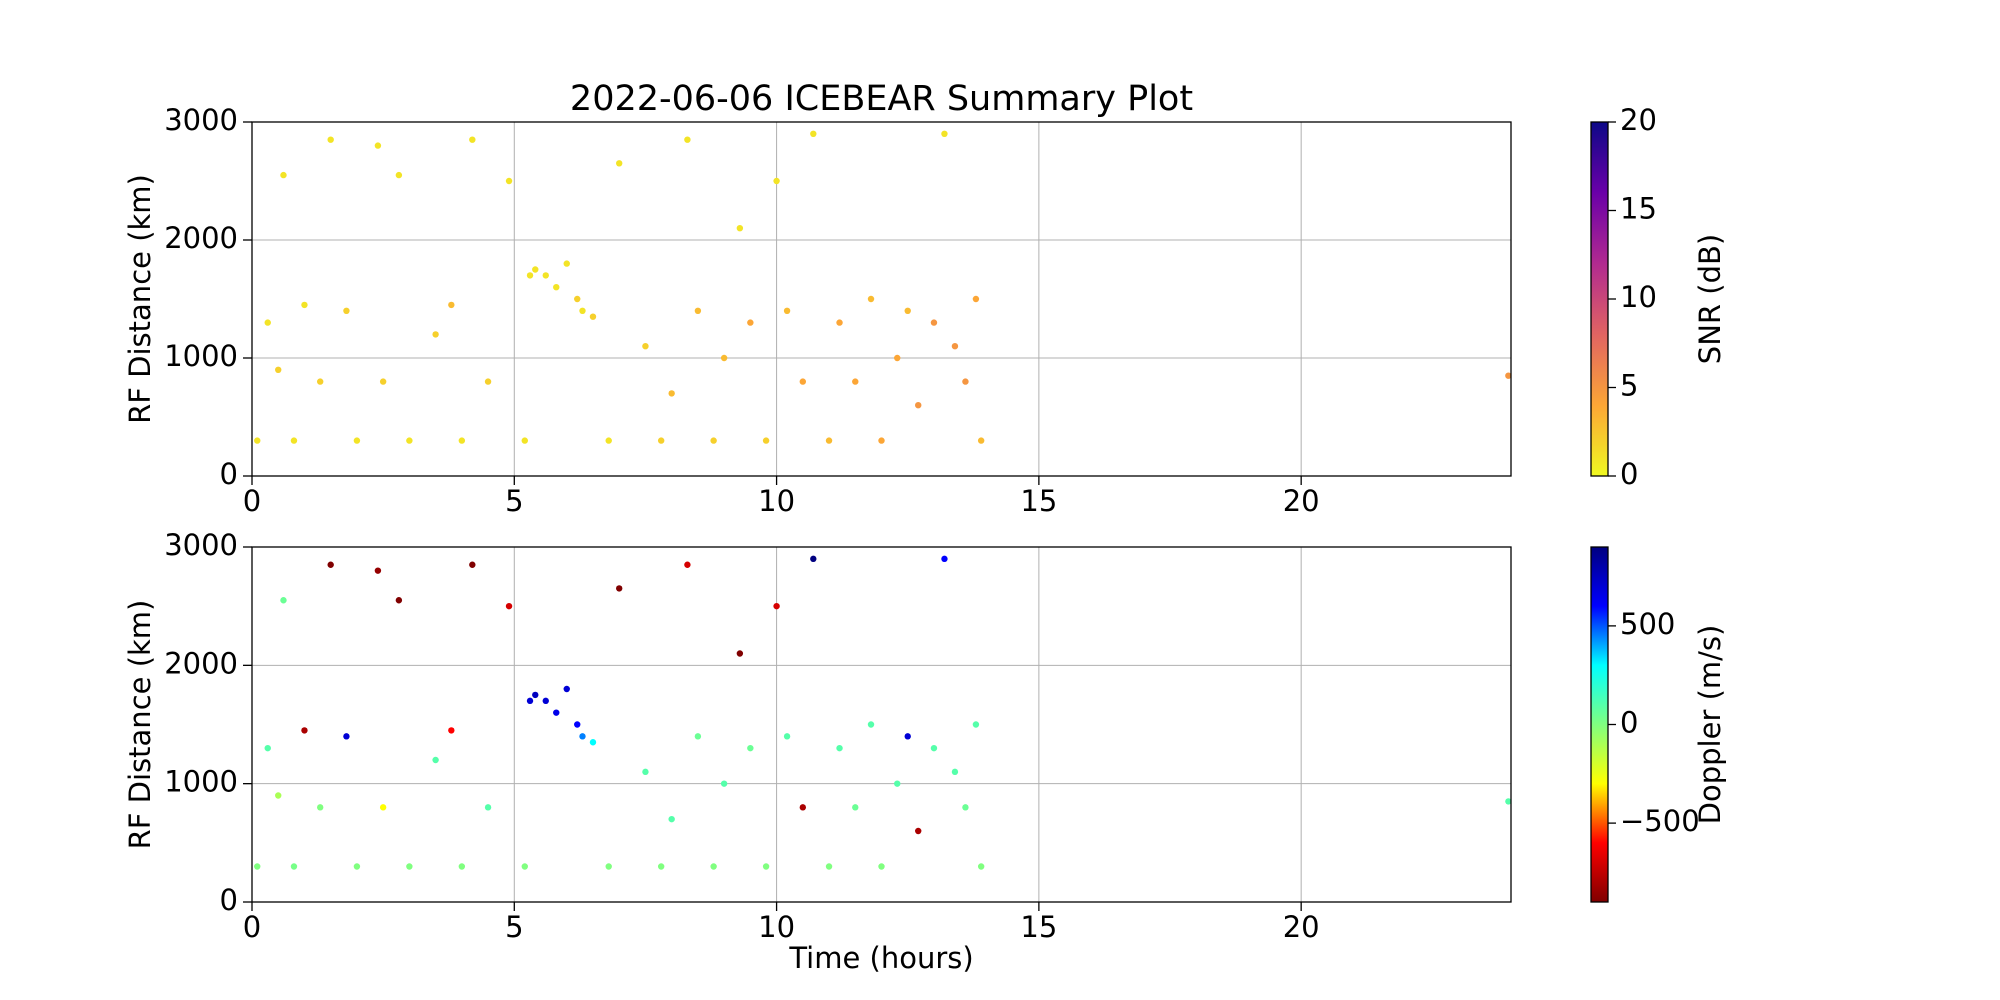 This screenshot has width=2000, height=1000. What do you see at coordinates (1599, 724) in the screenshot?
I see `colorbar` at bounding box center [1599, 724].